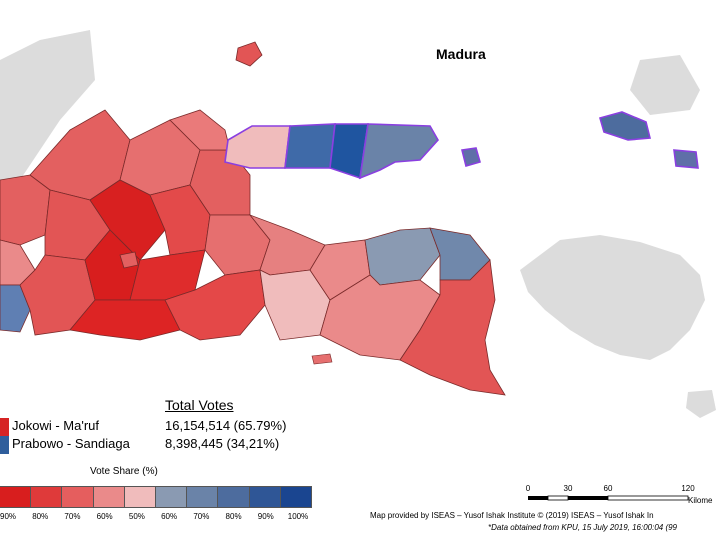  Describe the element at coordinates (612, 297) in the screenshot. I see `bali-island` at that location.